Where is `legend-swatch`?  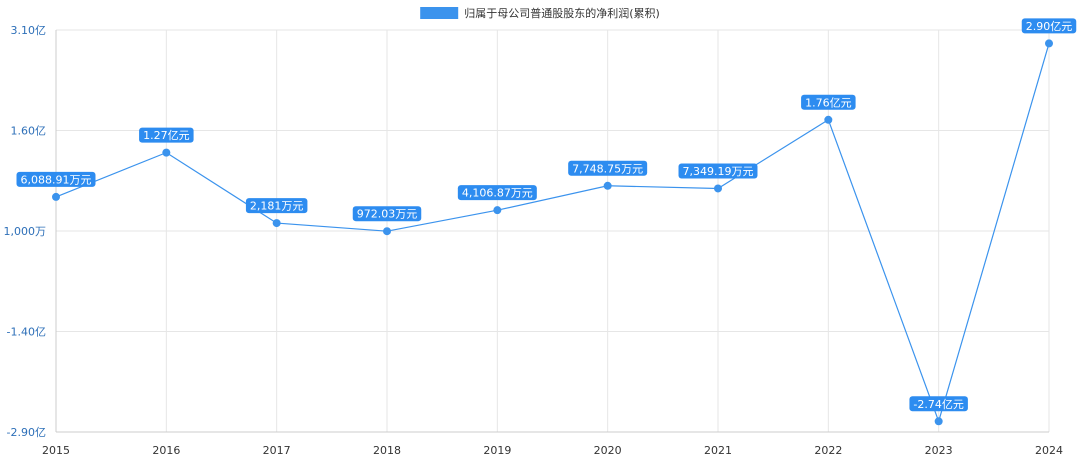 legend-swatch is located at coordinates (439, 13).